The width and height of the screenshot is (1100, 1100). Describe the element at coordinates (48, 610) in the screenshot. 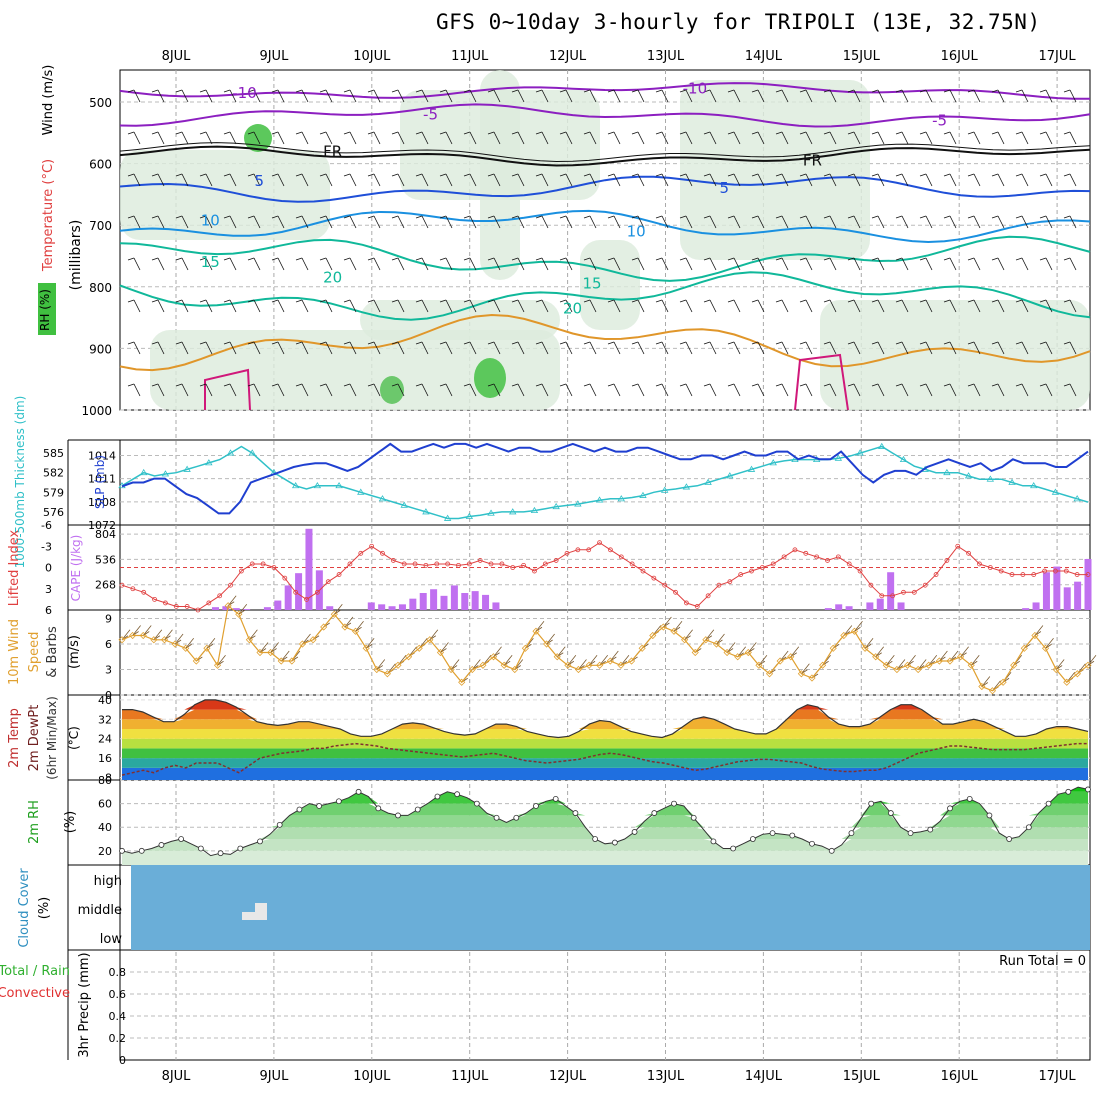

I see `li-tick: 6` at that location.